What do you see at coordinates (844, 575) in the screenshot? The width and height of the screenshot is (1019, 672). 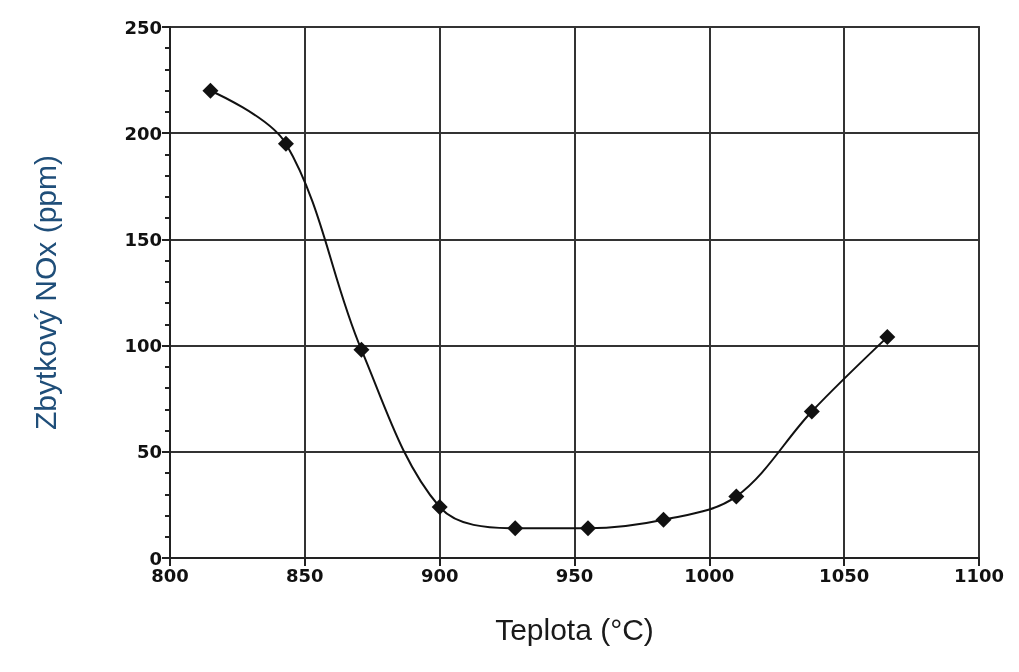 I see `x-tick-label: 1050` at bounding box center [844, 575].